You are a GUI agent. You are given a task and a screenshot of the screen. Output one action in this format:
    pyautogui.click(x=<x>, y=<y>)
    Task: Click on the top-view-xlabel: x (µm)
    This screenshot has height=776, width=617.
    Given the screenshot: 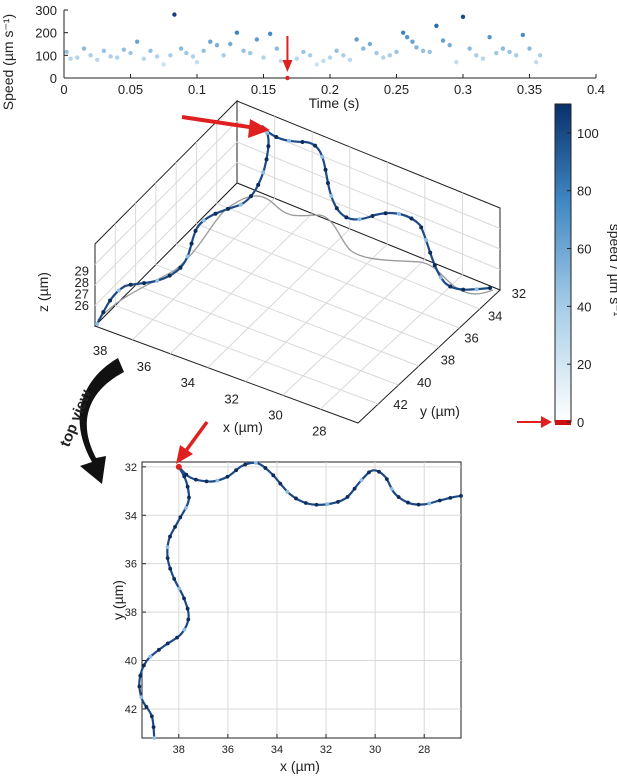 What is the action you would take?
    pyautogui.click(x=300, y=766)
    